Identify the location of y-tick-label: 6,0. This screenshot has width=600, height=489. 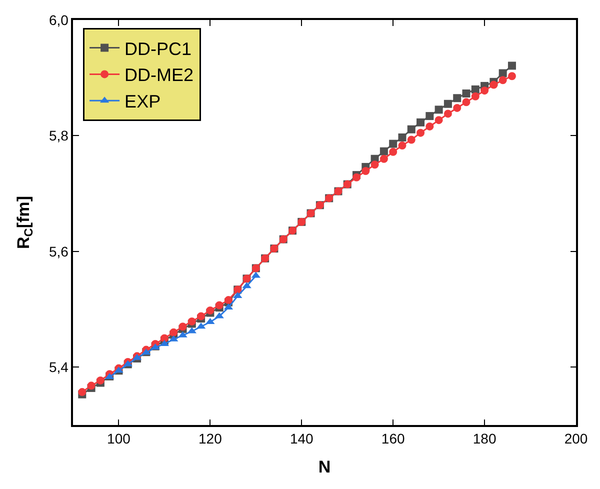
(58, 20).